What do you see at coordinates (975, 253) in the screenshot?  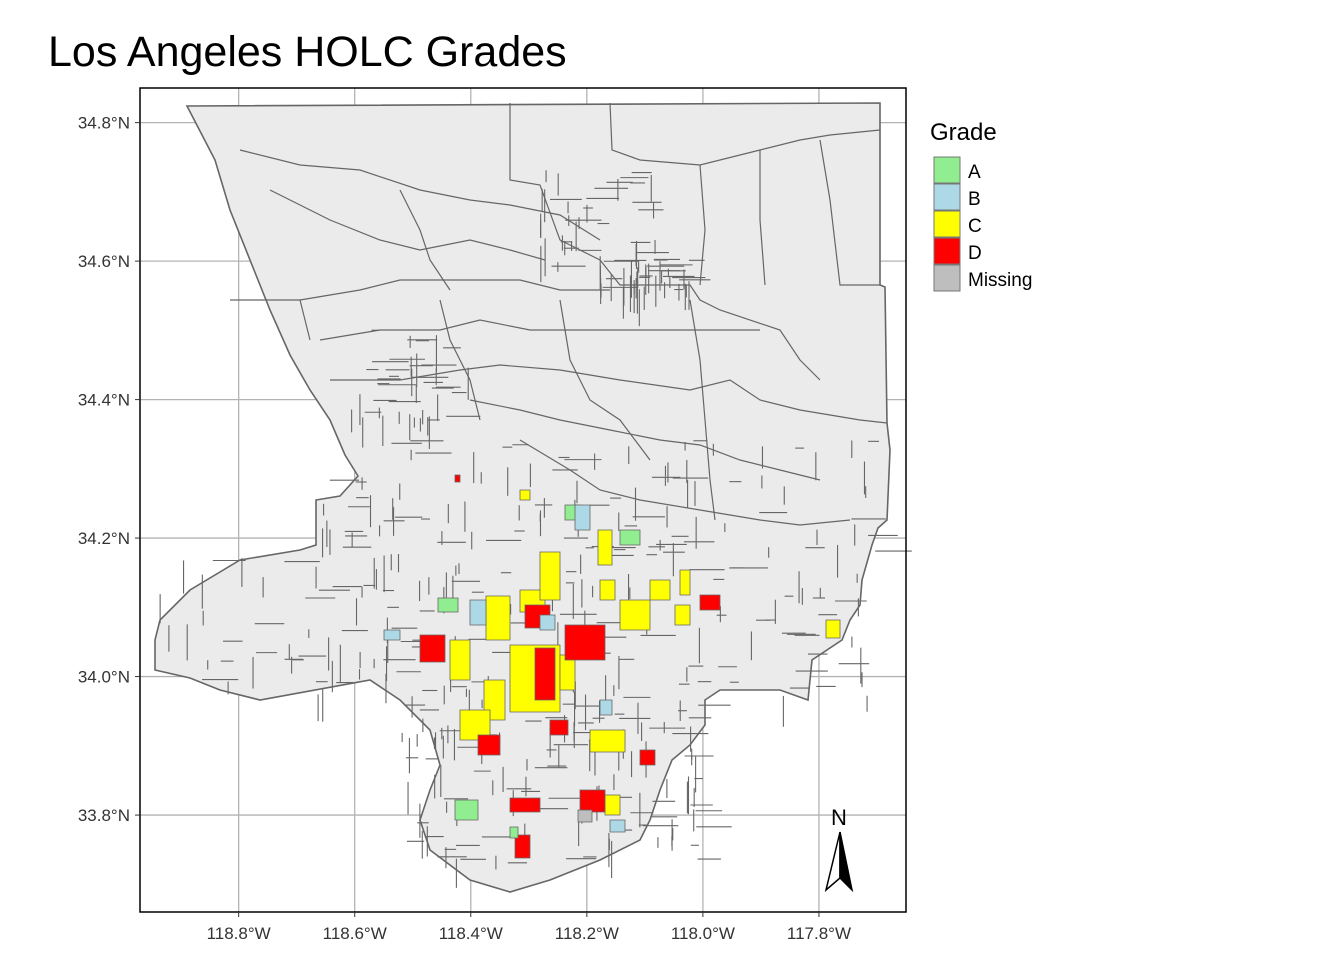 I see `legend-label-d: D` at bounding box center [975, 253].